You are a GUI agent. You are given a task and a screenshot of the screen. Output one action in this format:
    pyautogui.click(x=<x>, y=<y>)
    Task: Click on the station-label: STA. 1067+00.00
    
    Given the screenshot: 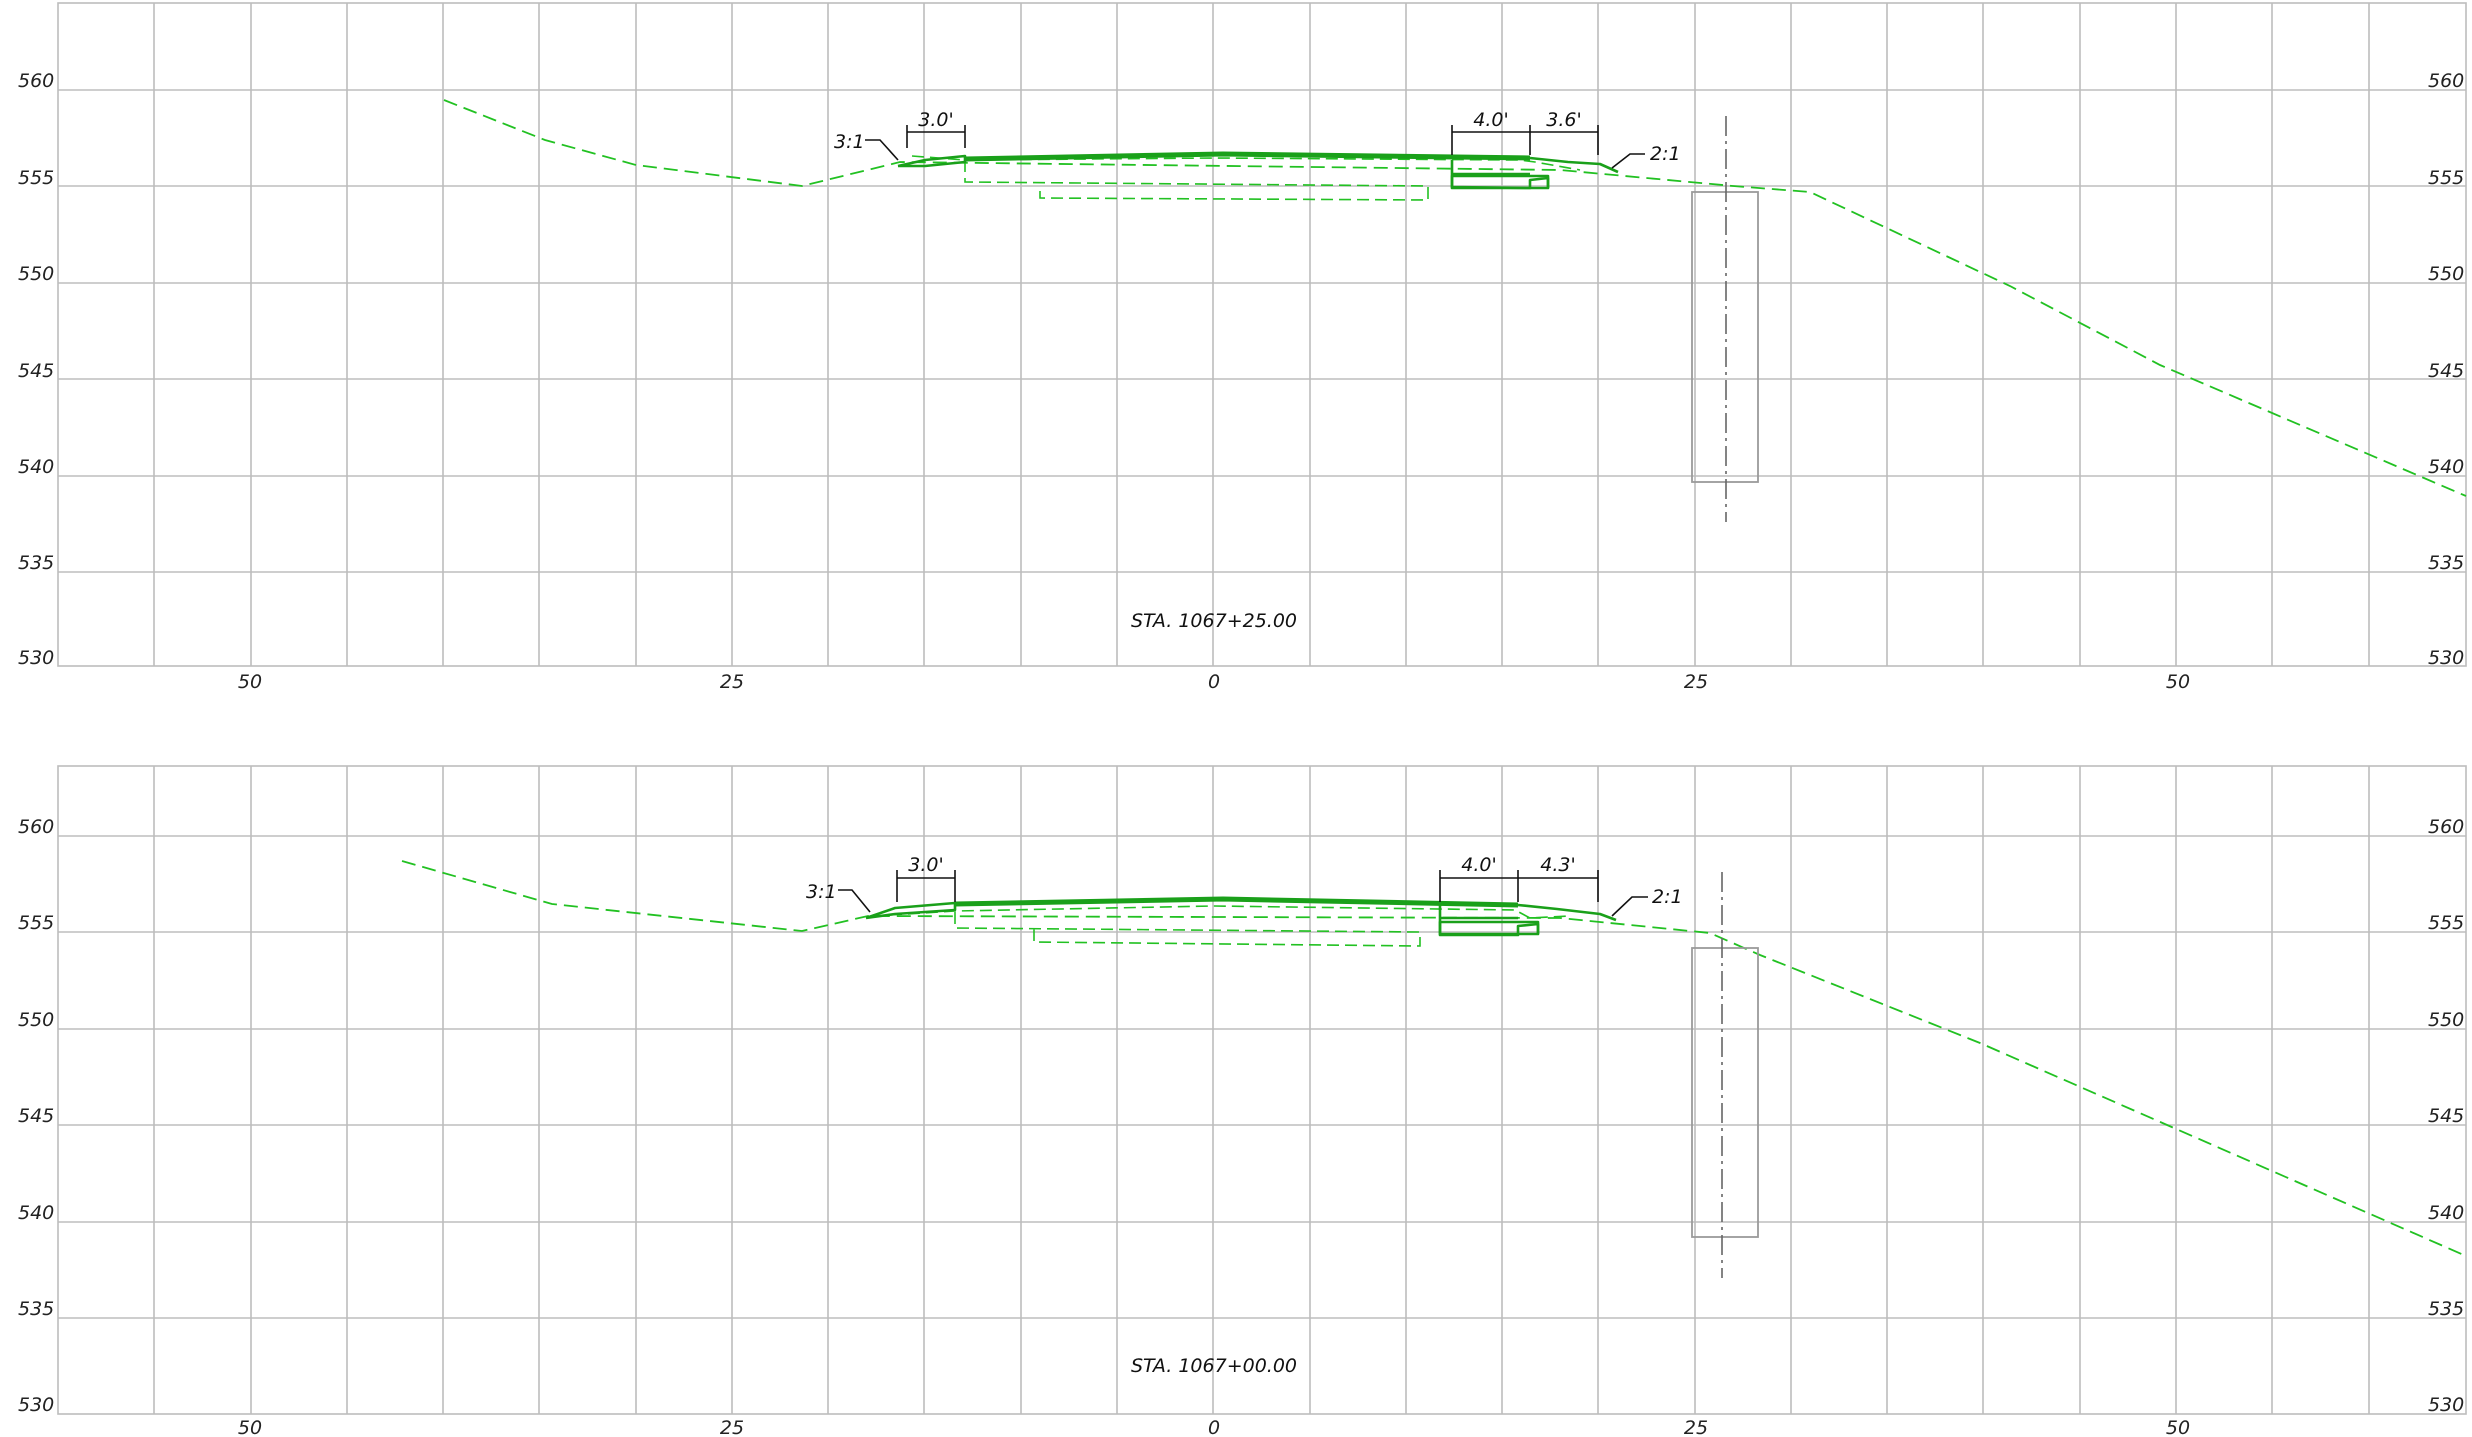 What is the action you would take?
    pyautogui.click(x=1214, y=1366)
    